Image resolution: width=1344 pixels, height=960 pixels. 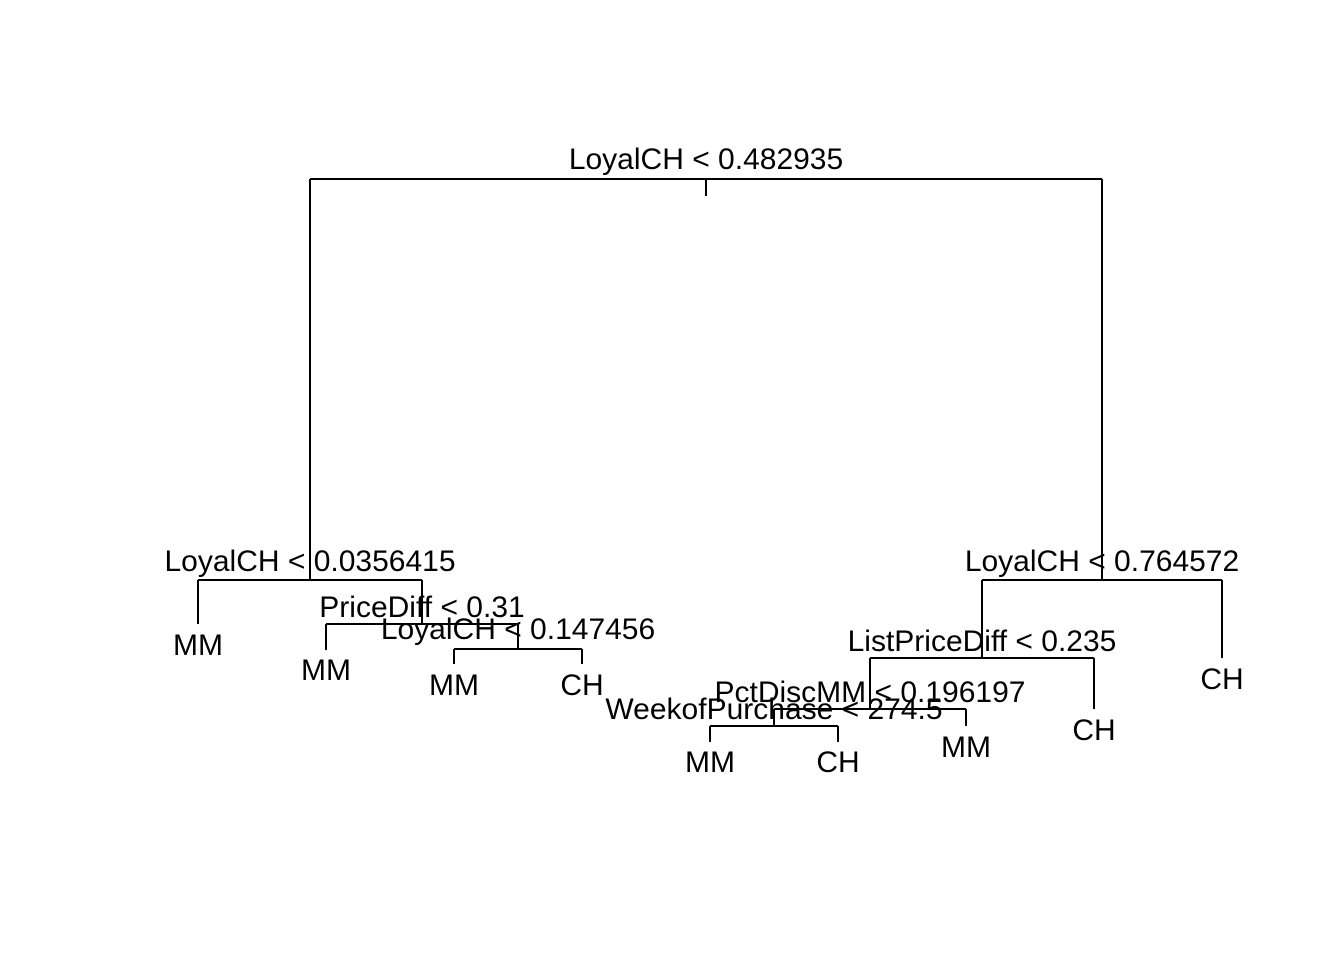 What do you see at coordinates (1102, 561) in the screenshot?
I see `split-r-label: LoyalCH < 0.764572` at bounding box center [1102, 561].